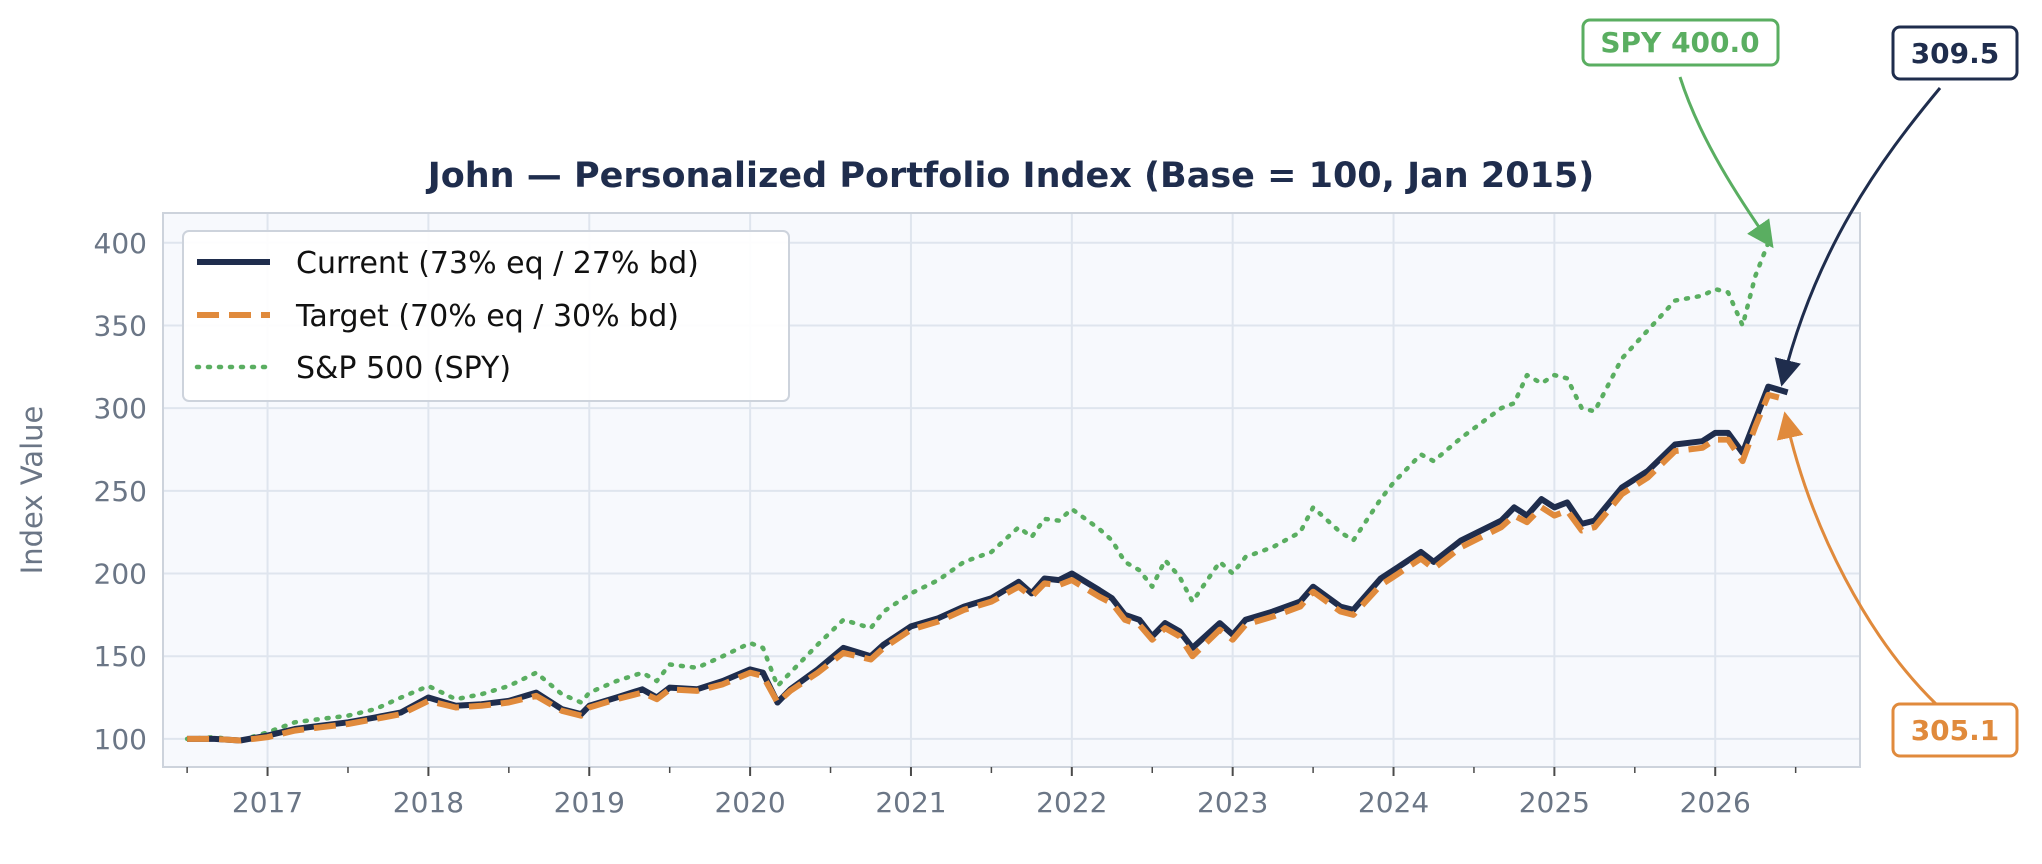 This screenshot has height=864, width=2042. Describe the element at coordinates (749, 802) in the screenshot. I see `x-tick-label: 2020` at that location.